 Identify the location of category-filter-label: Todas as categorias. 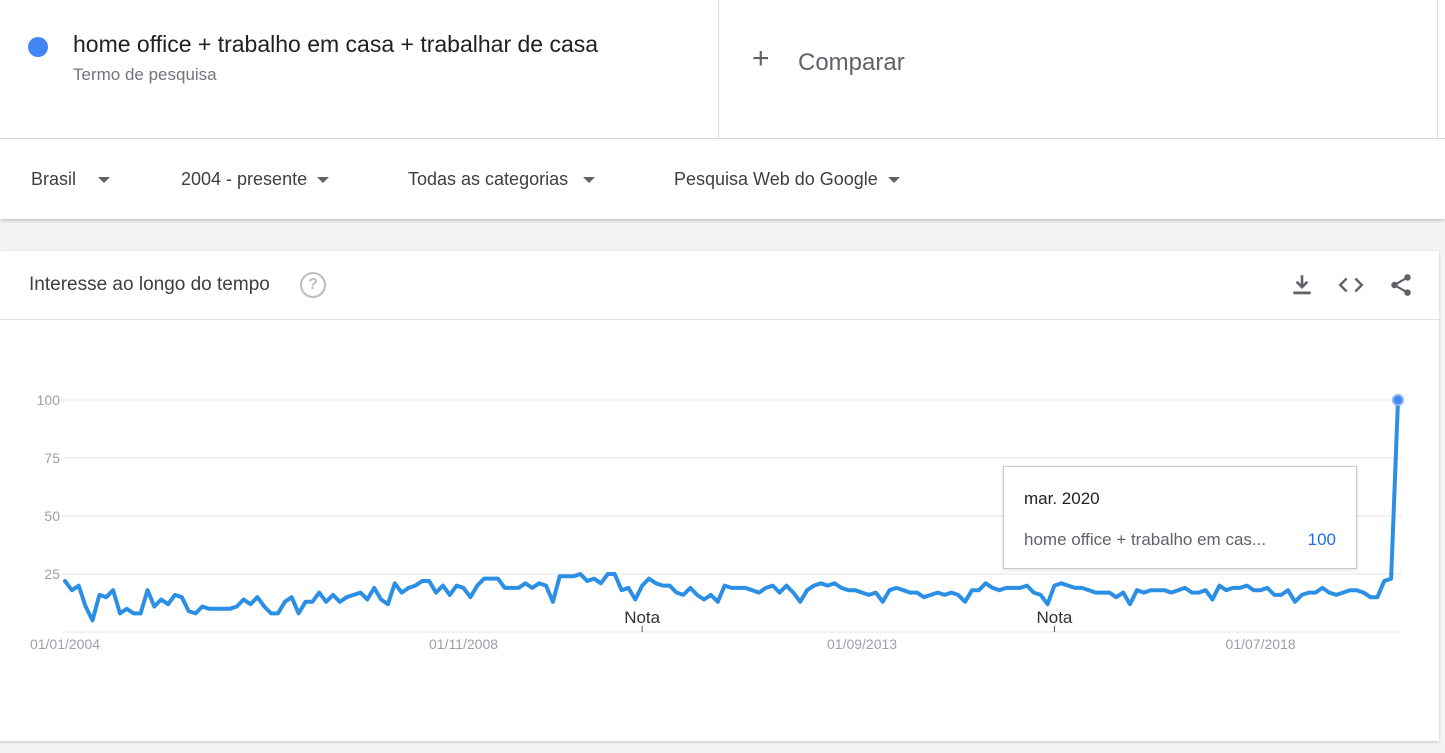
(488, 179).